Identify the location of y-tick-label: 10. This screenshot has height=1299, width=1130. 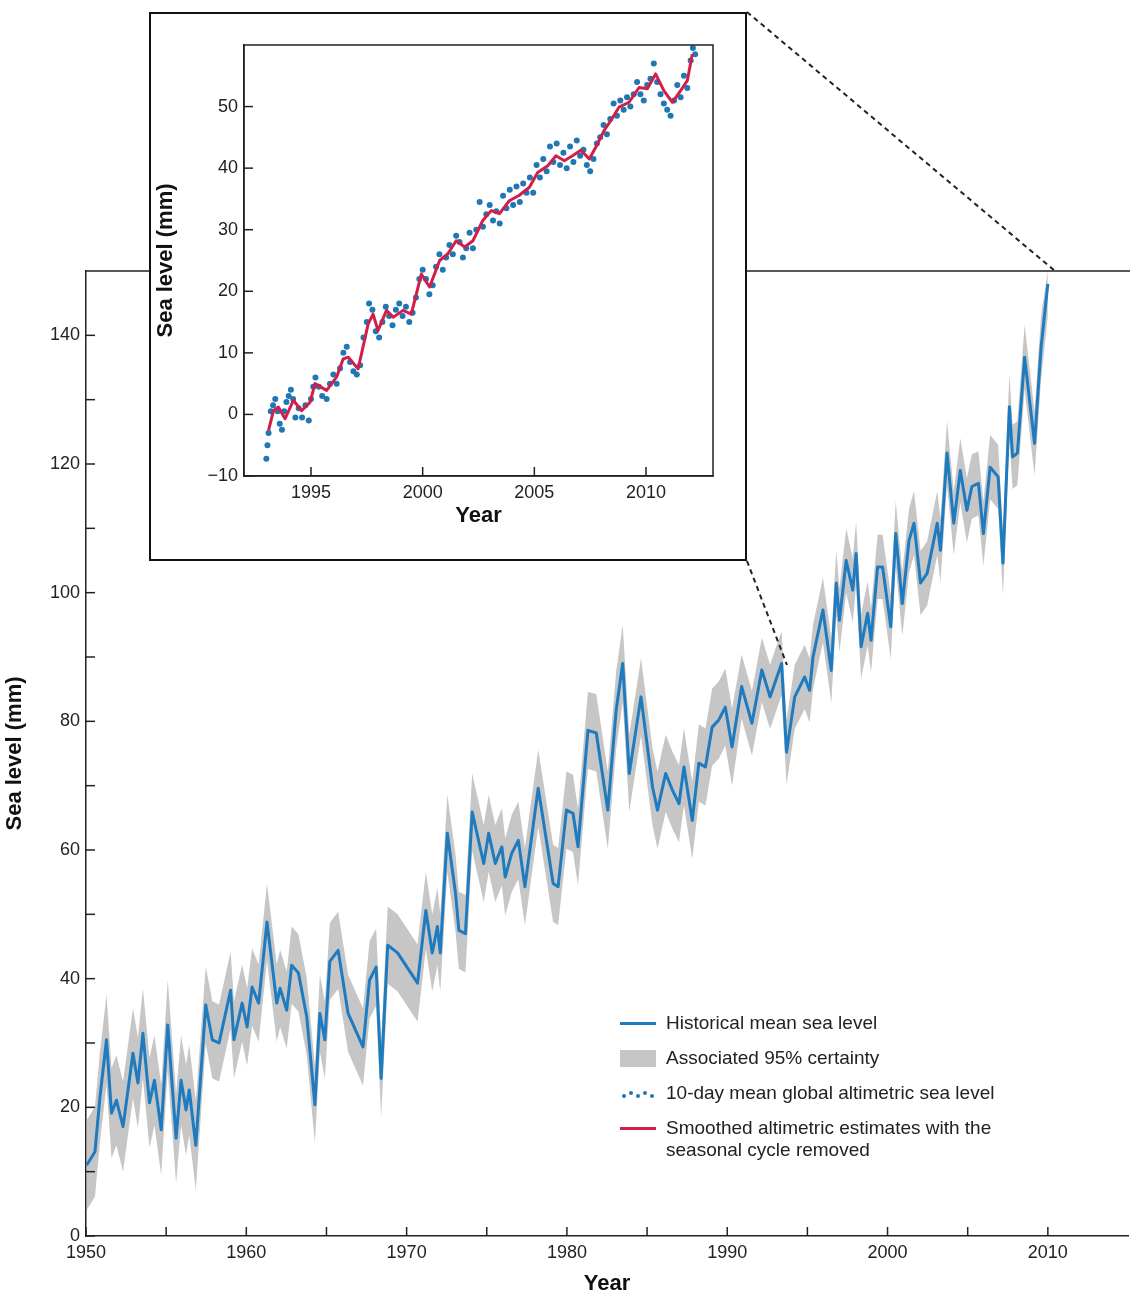
(227, 351).